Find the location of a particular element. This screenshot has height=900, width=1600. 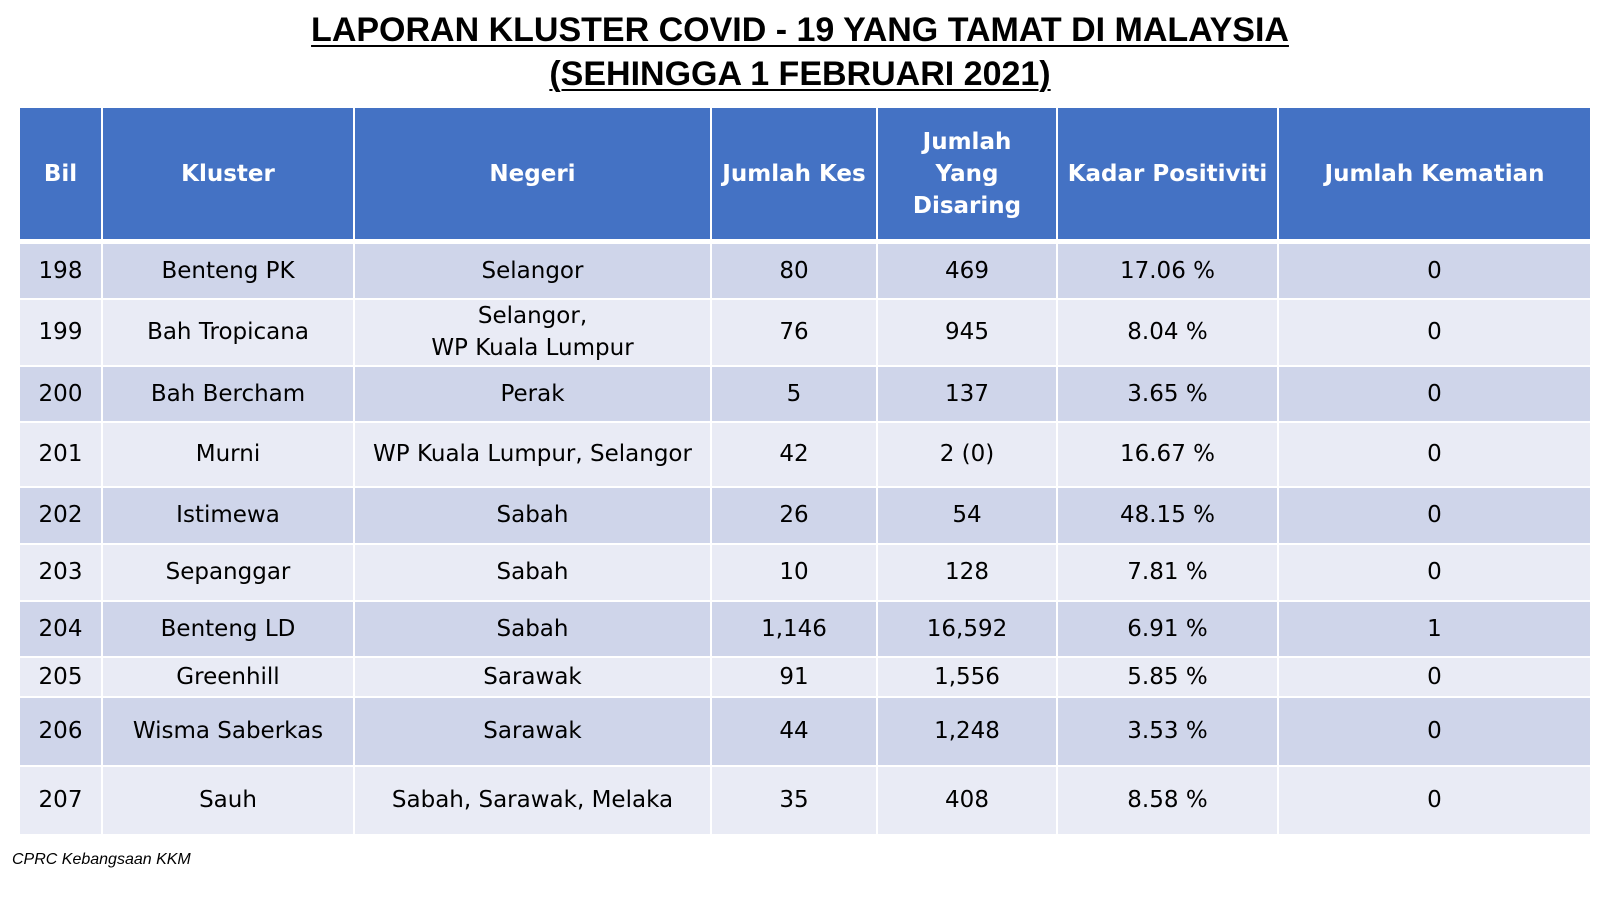

cell-jumlah-kematian: 1 is located at coordinates (1434, 629).